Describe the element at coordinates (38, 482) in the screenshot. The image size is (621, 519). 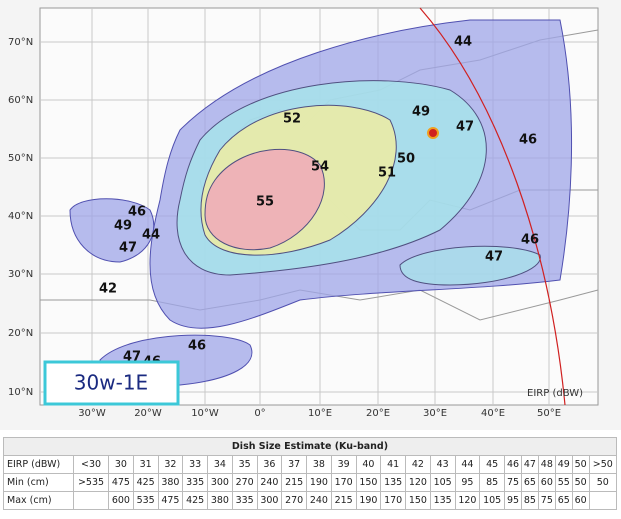
I see `row-header: Min (cm)` at that location.